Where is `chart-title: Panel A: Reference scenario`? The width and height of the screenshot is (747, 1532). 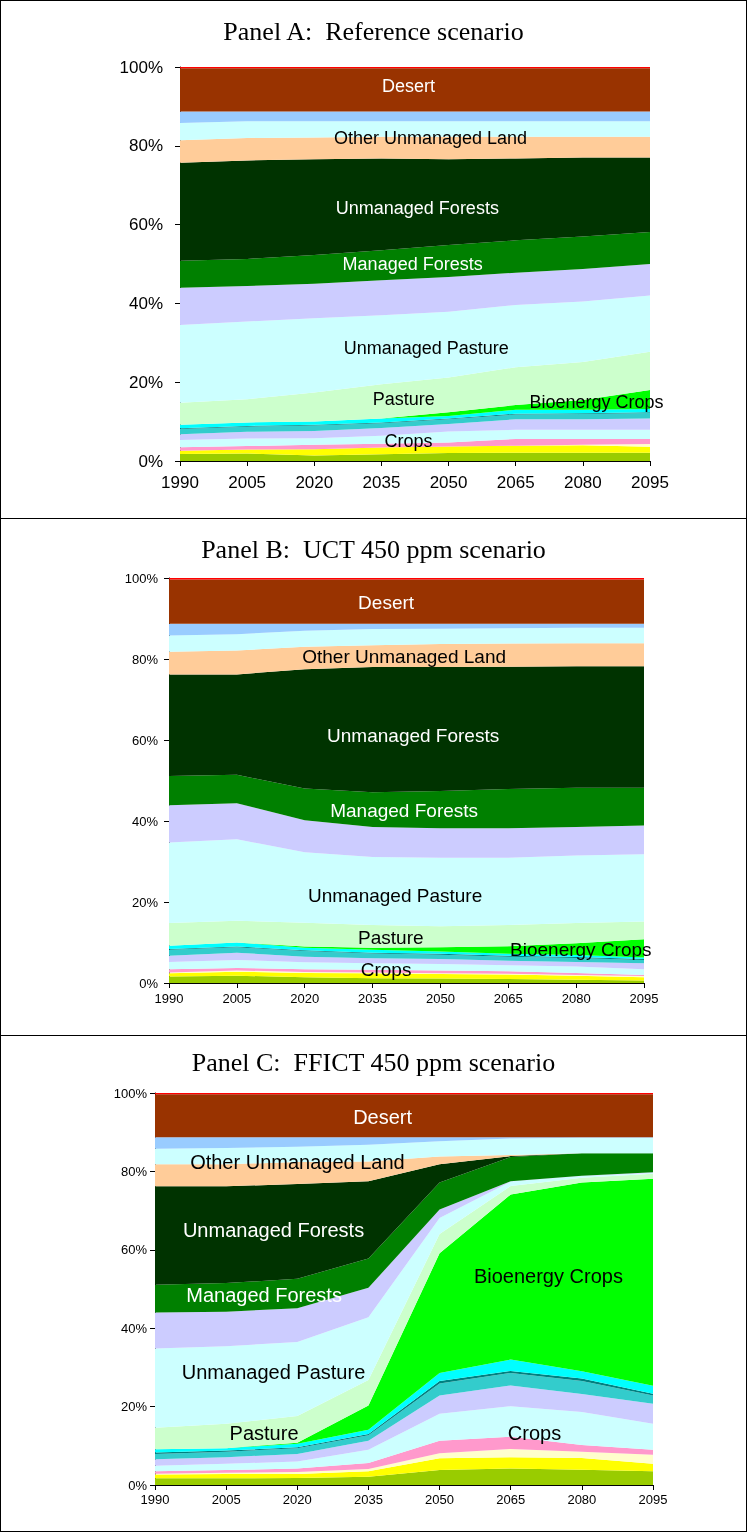 chart-title: Panel A: Reference scenario is located at coordinates (373, 31).